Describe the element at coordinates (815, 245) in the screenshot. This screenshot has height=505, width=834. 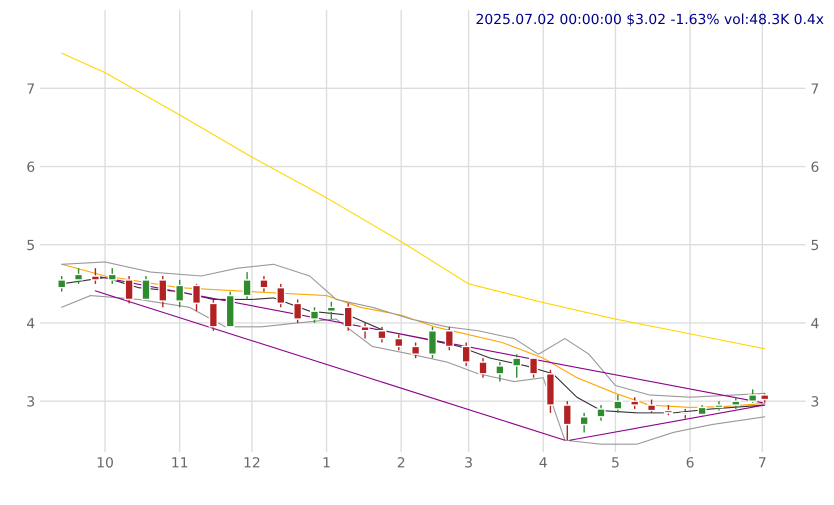
I see `y2-tick-label: 5` at that location.